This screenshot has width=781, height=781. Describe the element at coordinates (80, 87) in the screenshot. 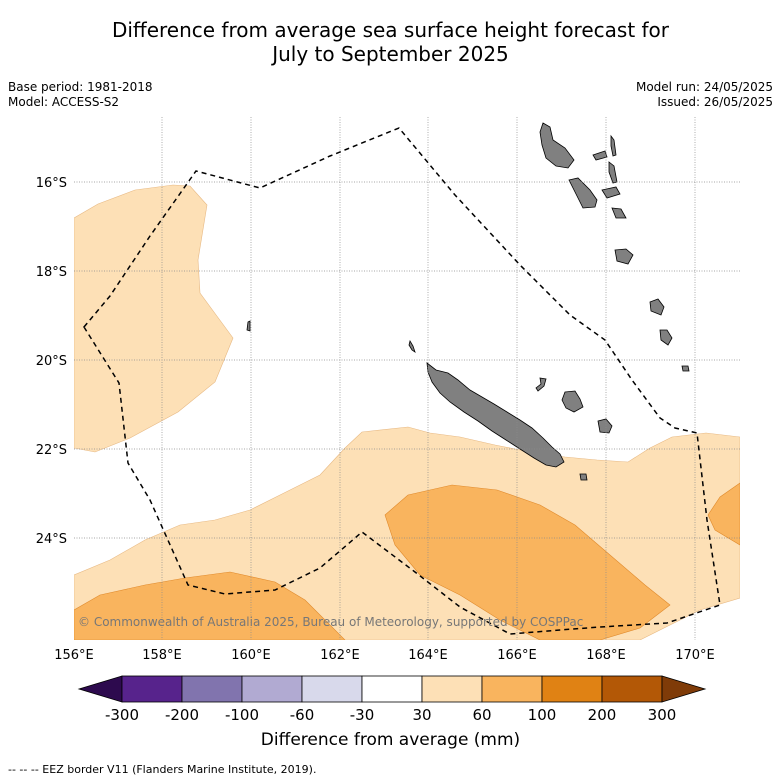

I see `base-period: Base period: 1981-2018` at that location.